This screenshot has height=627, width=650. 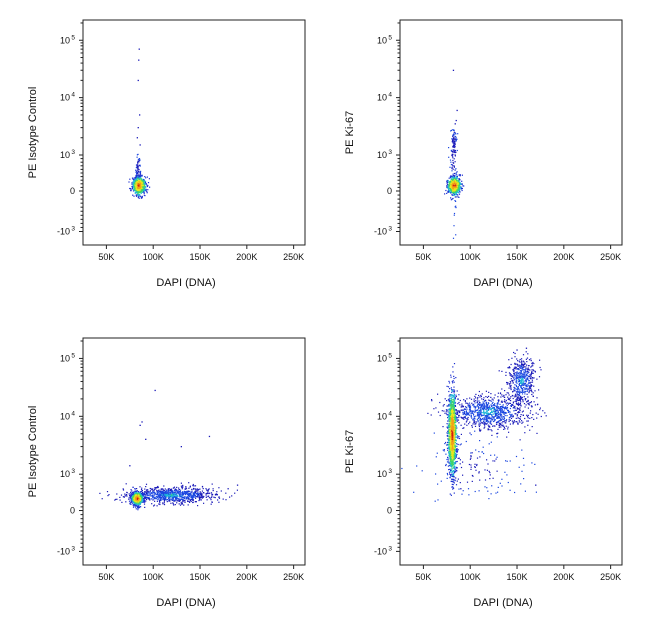 What do you see at coordinates (153, 257) in the screenshot?
I see `x-tick-label: 100K` at bounding box center [153, 257].